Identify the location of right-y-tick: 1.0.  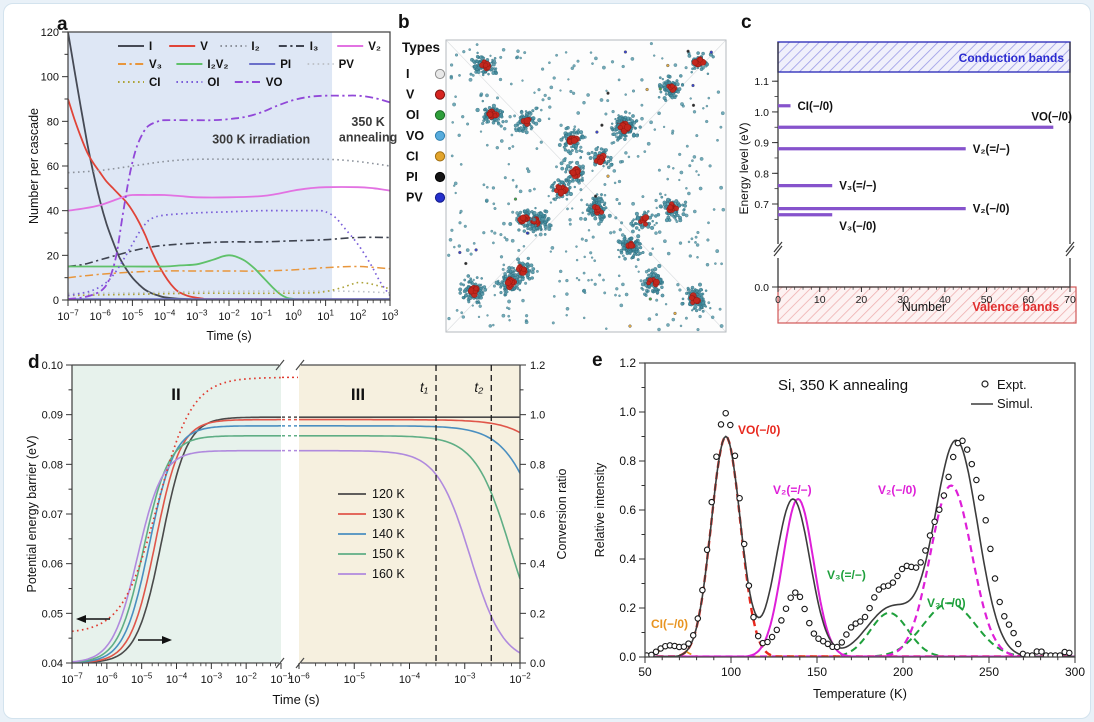
(537, 416).